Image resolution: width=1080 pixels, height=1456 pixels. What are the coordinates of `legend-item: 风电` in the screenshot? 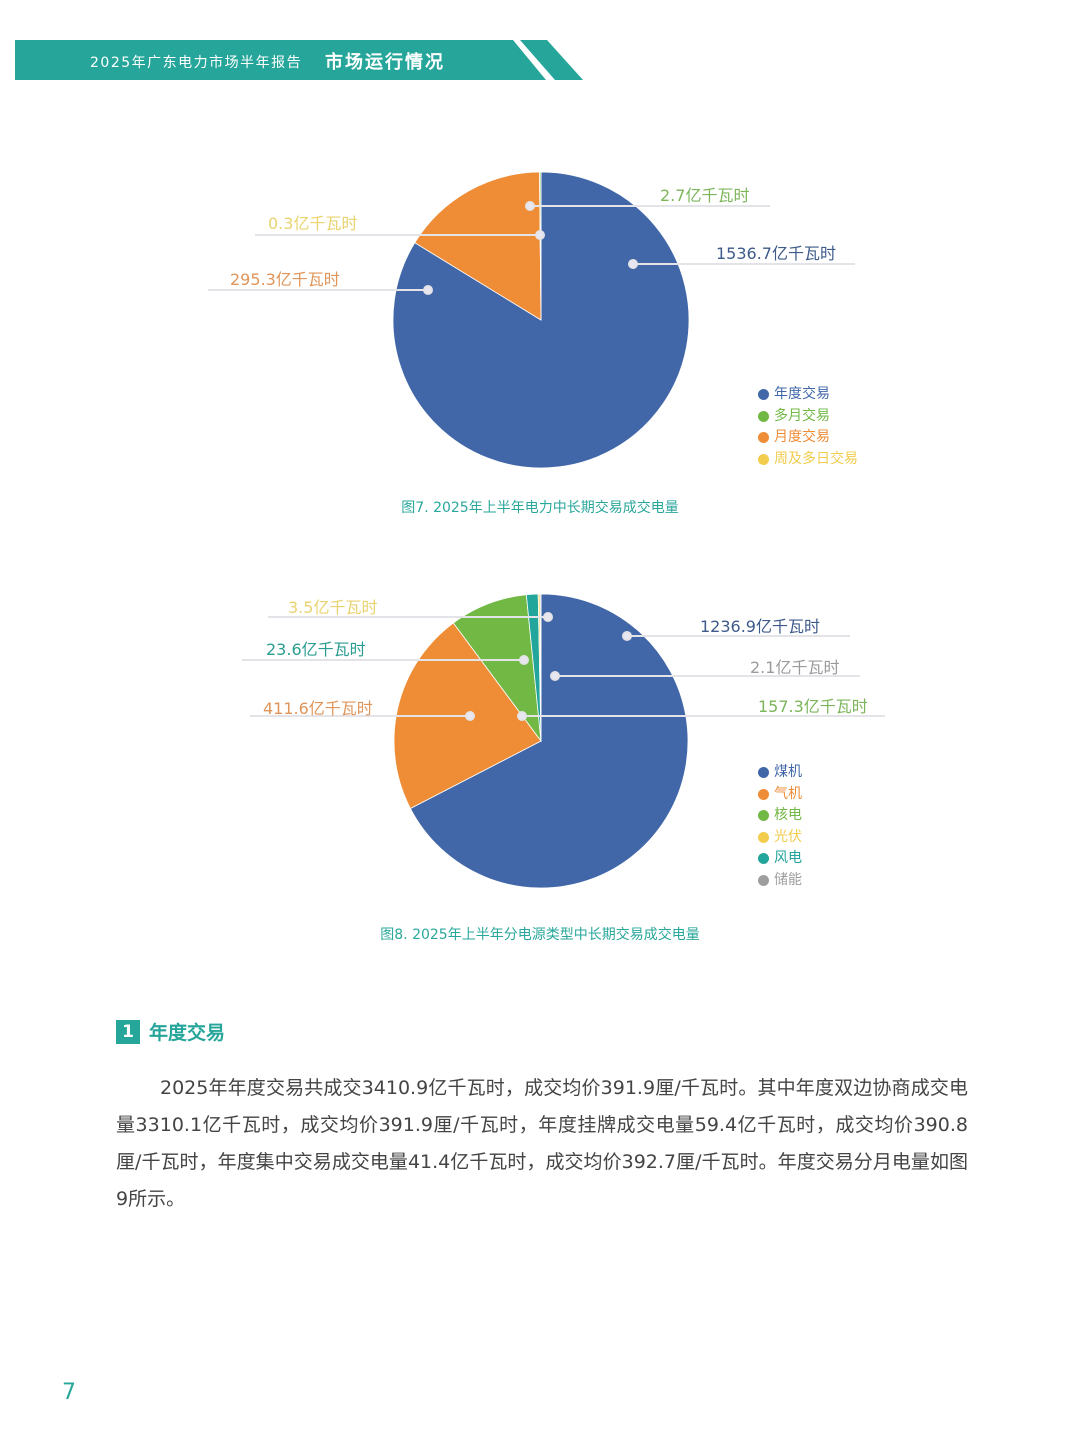 It's located at (780, 859).